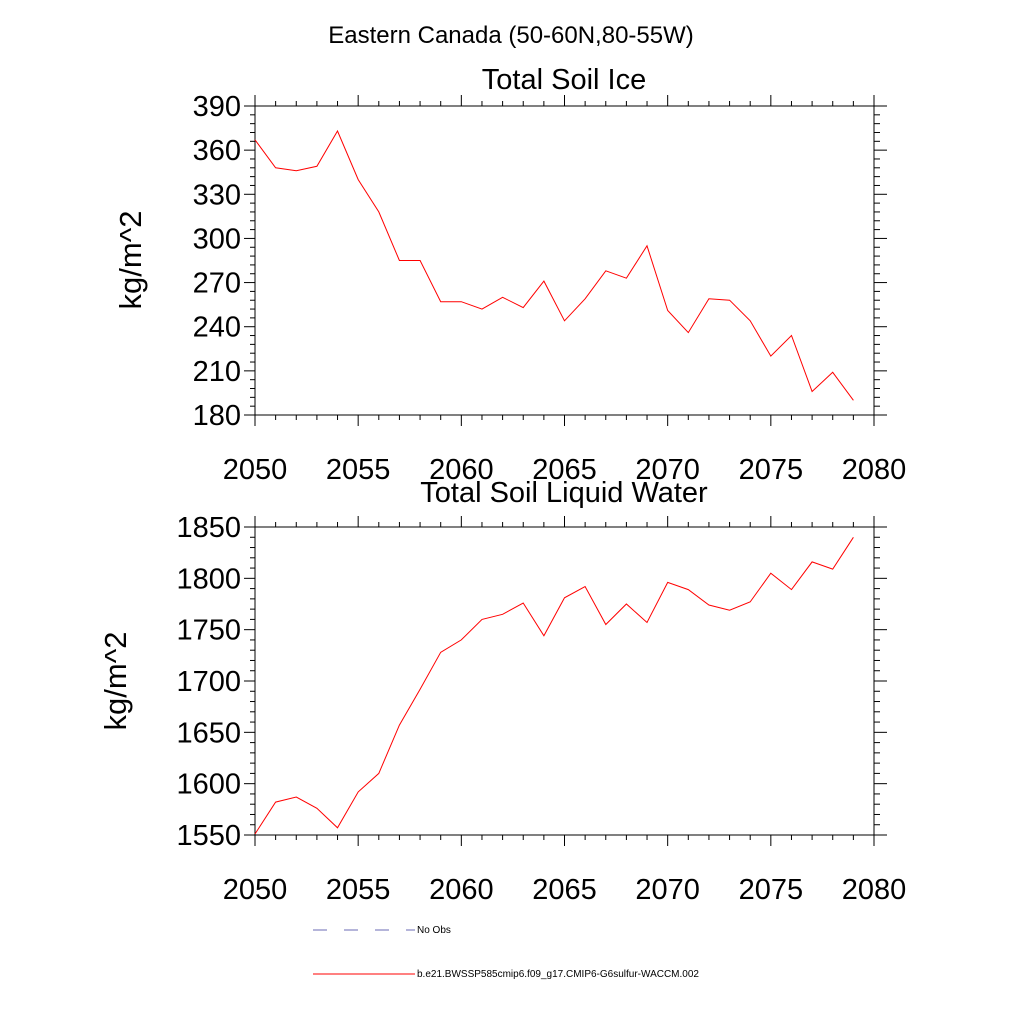 Image resolution: width=1024 pixels, height=1024 pixels. Describe the element at coordinates (217, 416) in the screenshot. I see `y-tick-label: 180` at that location.